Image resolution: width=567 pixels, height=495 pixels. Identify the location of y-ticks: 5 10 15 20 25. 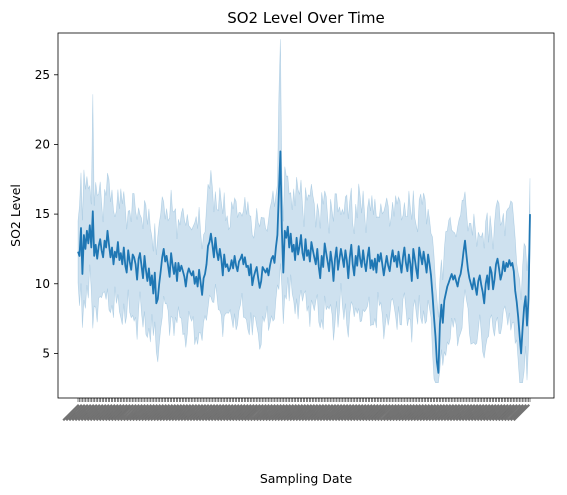
(46, 214).